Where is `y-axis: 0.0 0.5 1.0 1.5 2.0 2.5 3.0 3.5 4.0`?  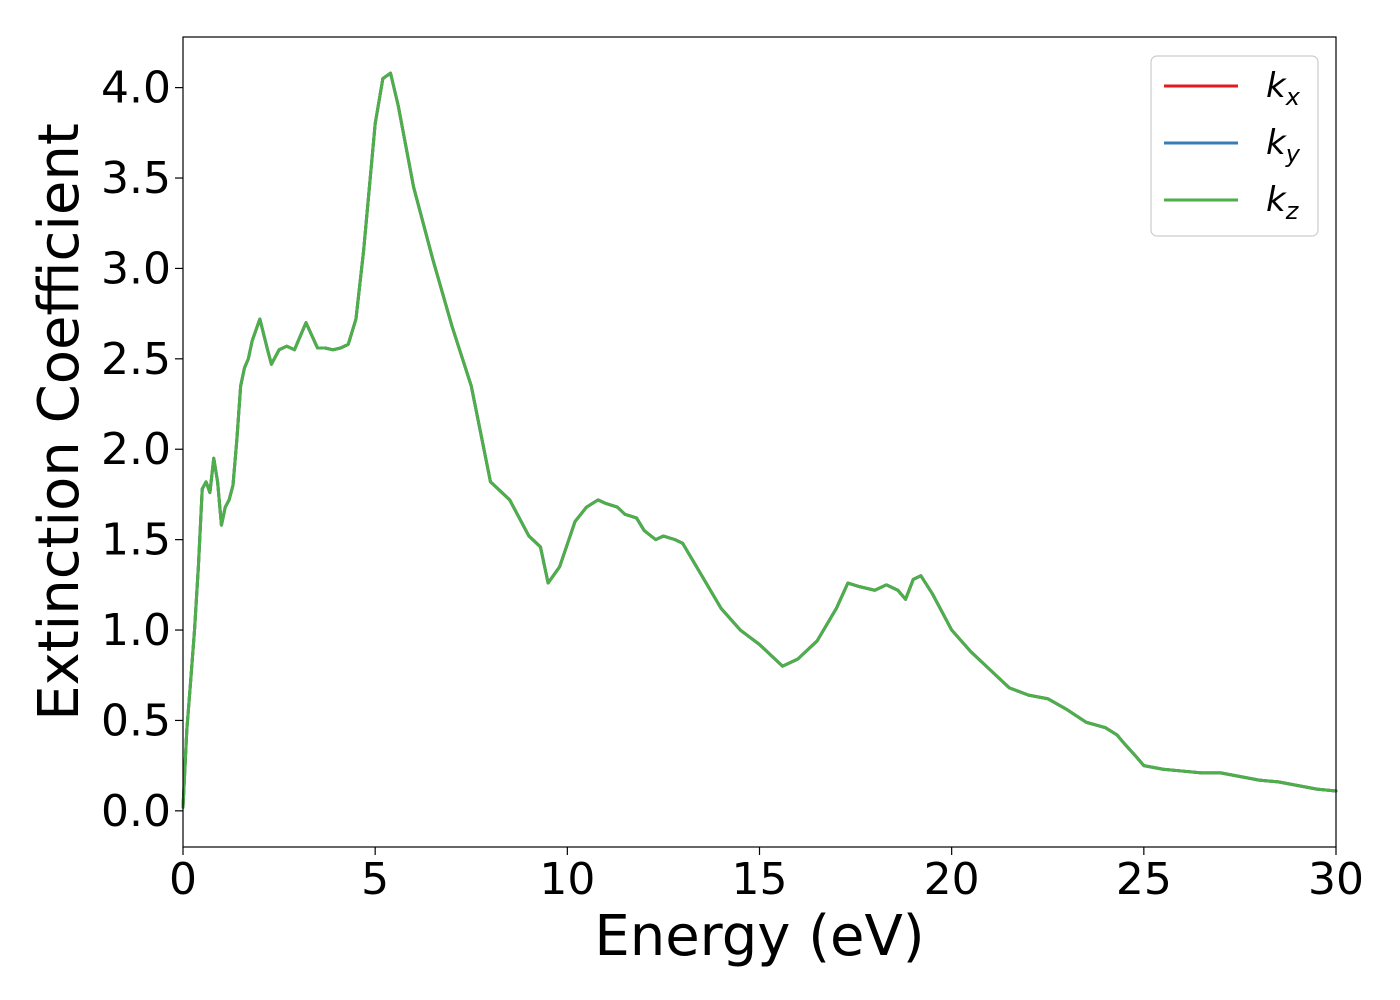
y-axis: 0.0 0.5 1.0 1.5 2.0 2.5 3.0 3.5 4.0 is located at coordinates (142, 450).